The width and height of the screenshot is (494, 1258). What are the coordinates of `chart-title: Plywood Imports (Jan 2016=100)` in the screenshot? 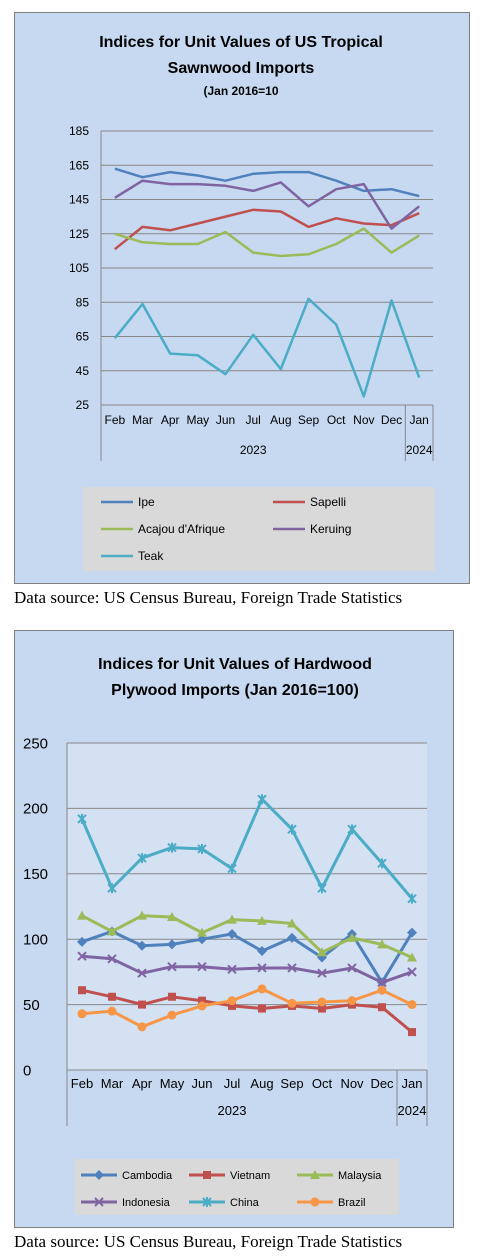 It's located at (235, 690).